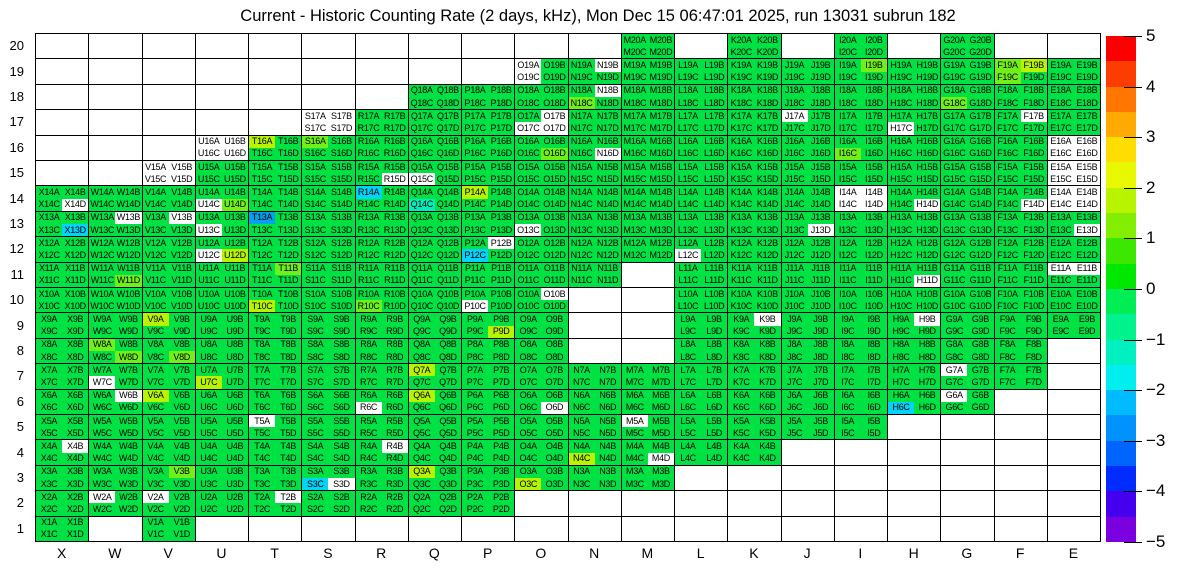 The height and width of the screenshot is (572, 1196). I want to click on quadrant-E18D: E18D, so click(1086, 103).